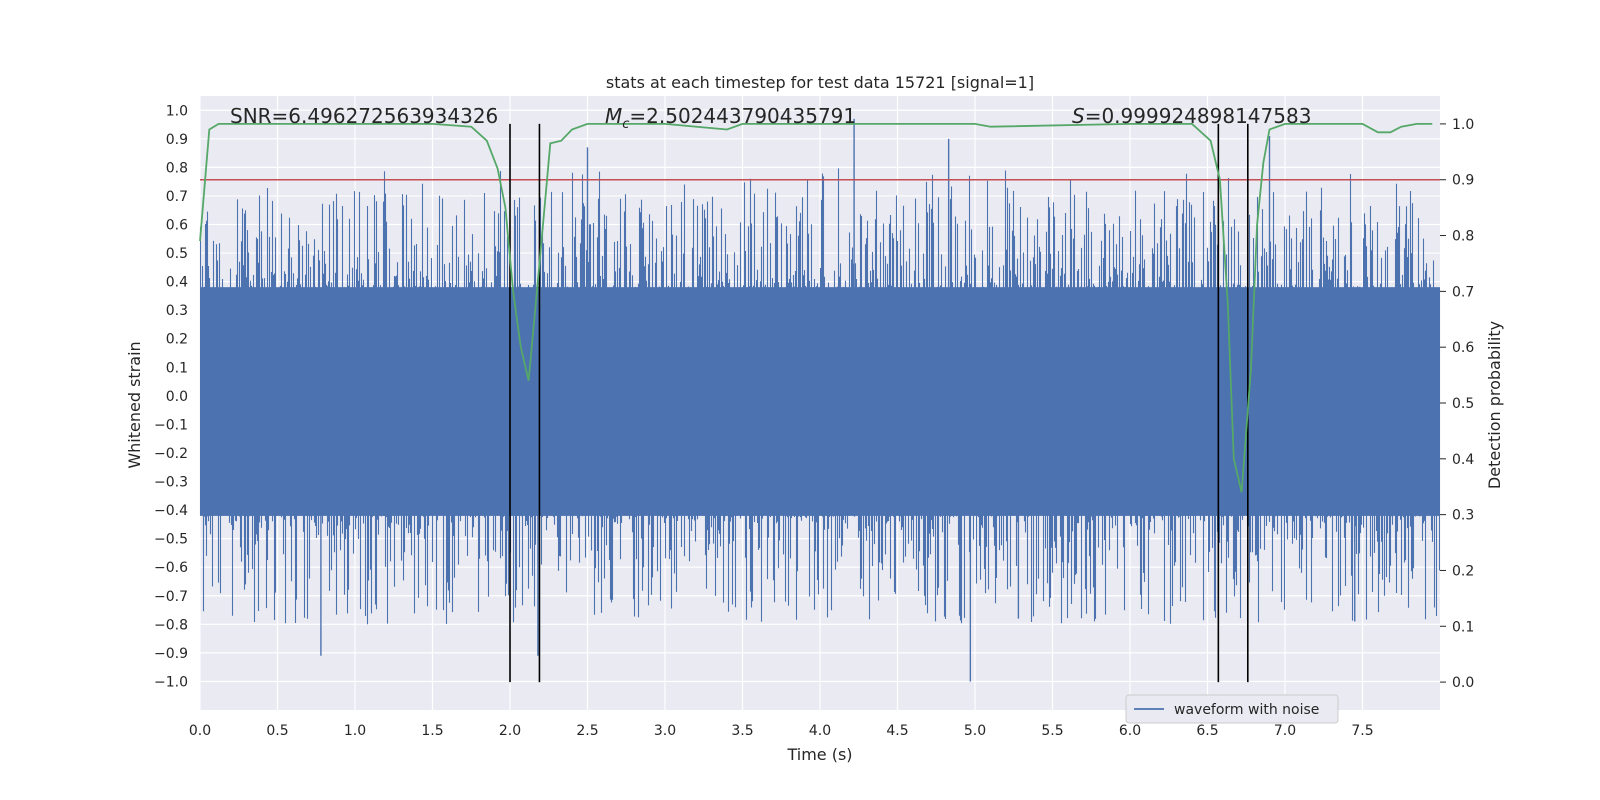 The height and width of the screenshot is (800, 1600). Describe the element at coordinates (200, 731) in the screenshot. I see `x-tick-label: 0.0` at that location.